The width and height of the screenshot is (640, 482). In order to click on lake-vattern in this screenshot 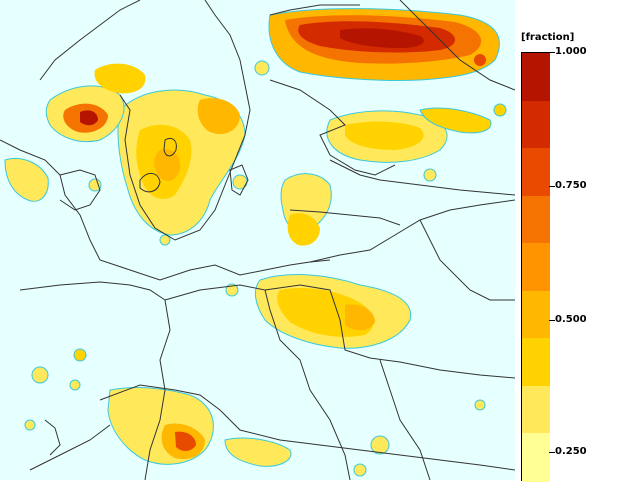, I will do `click(170, 147)`.